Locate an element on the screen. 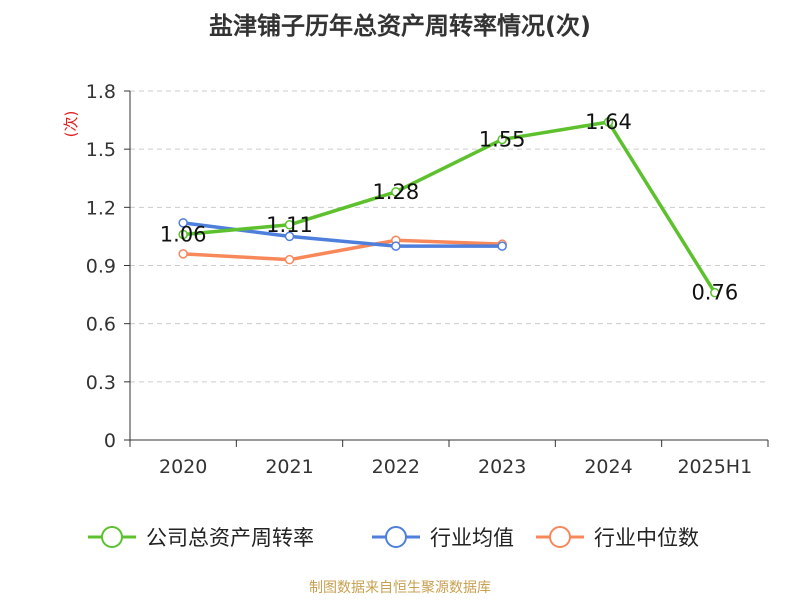 This screenshot has width=800, height=600. legend: 公司总资产周转率 行业均值 行业中位数 is located at coordinates (393, 538).